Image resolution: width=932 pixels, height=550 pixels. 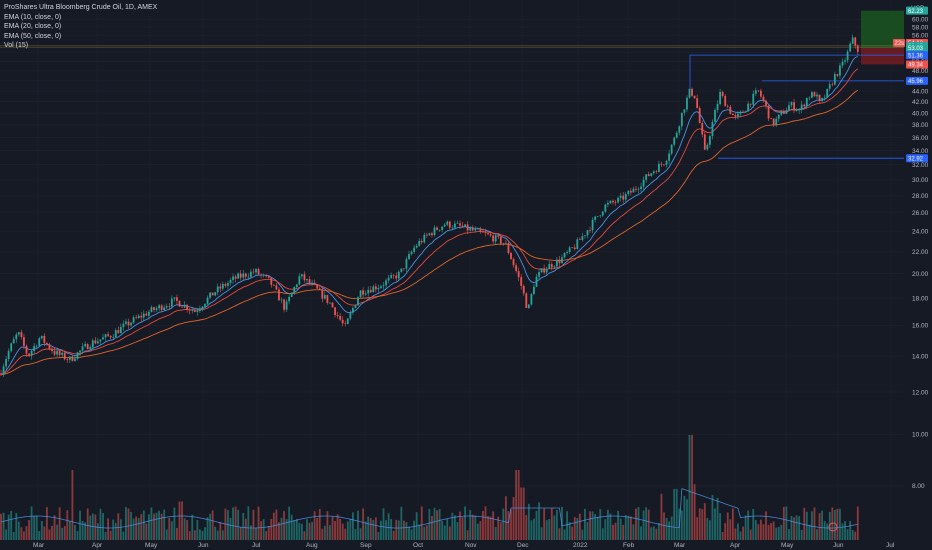 What do you see at coordinates (39, 545) in the screenshot?
I see `x-tick-label: Mar` at bounding box center [39, 545].